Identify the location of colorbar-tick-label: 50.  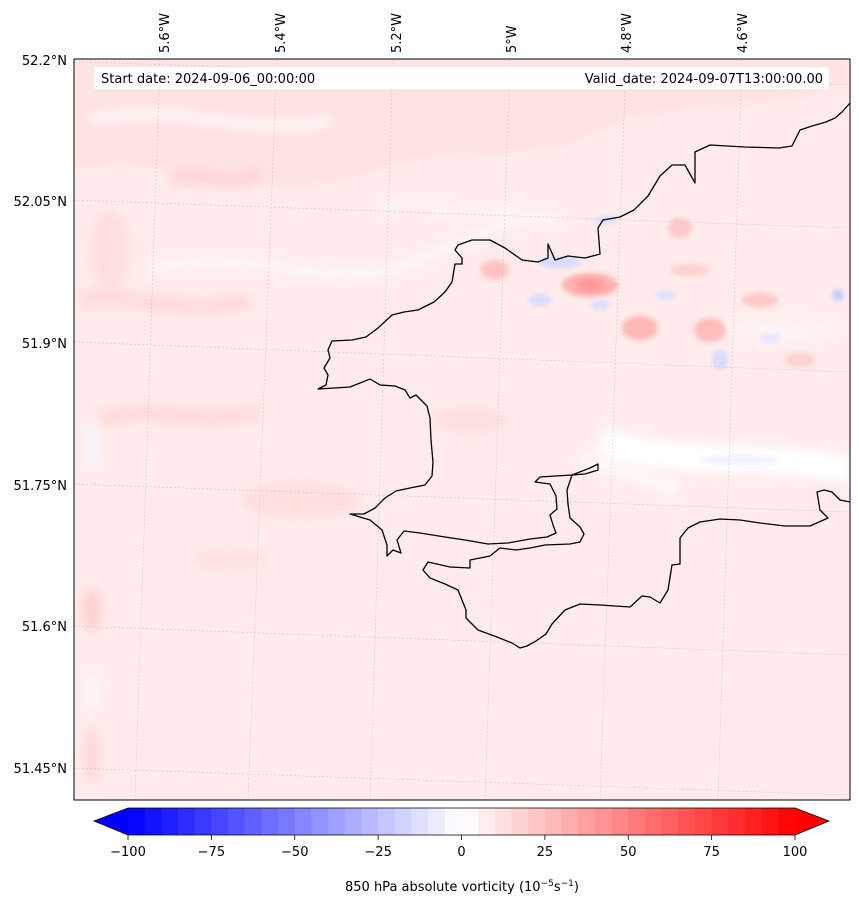
(628, 852).